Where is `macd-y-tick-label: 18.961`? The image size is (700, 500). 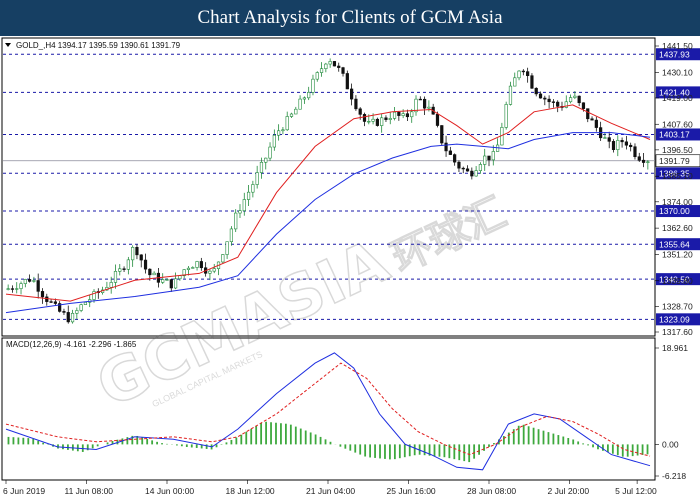
macd-y-tick-label: 18.961 is located at coordinates (675, 348).